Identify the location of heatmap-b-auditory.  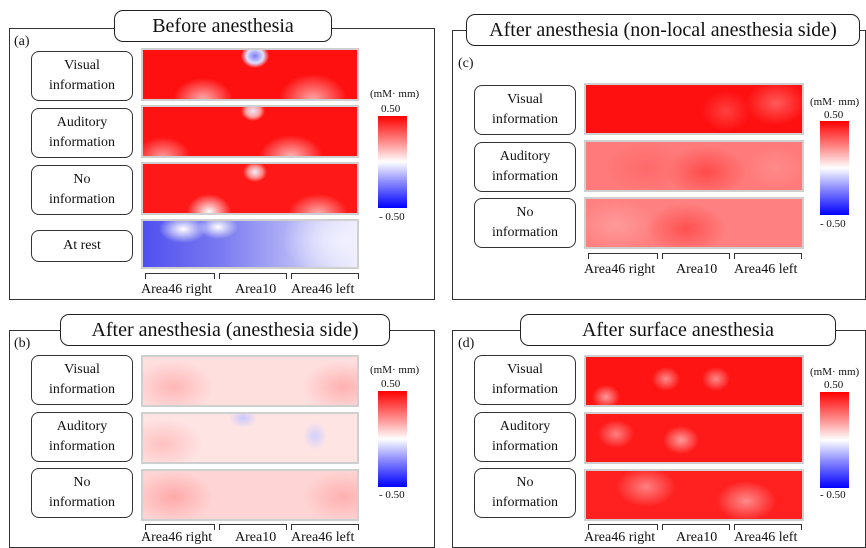
(250, 438).